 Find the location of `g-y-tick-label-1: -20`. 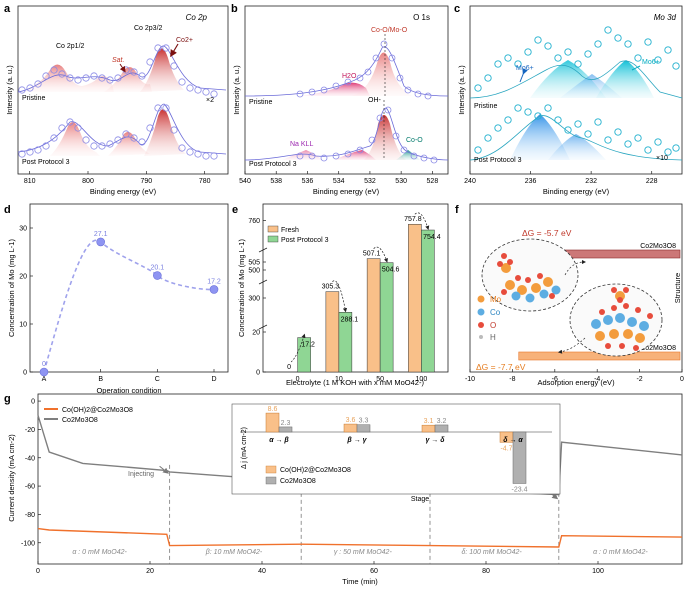

g-y-tick-label-1: -20 is located at coordinates (30, 430).